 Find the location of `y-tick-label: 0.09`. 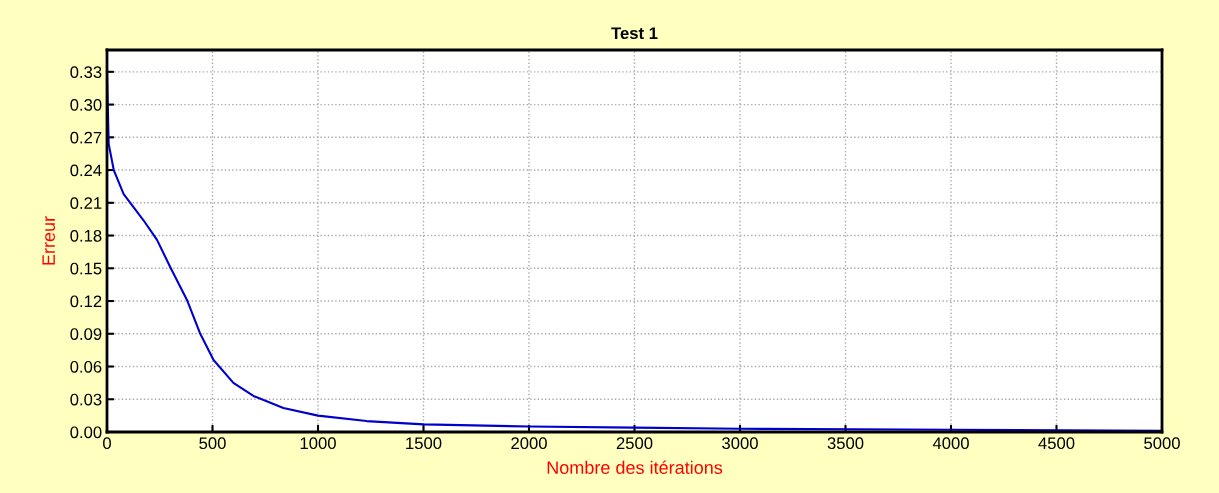

y-tick-label: 0.09 is located at coordinates (86, 334).